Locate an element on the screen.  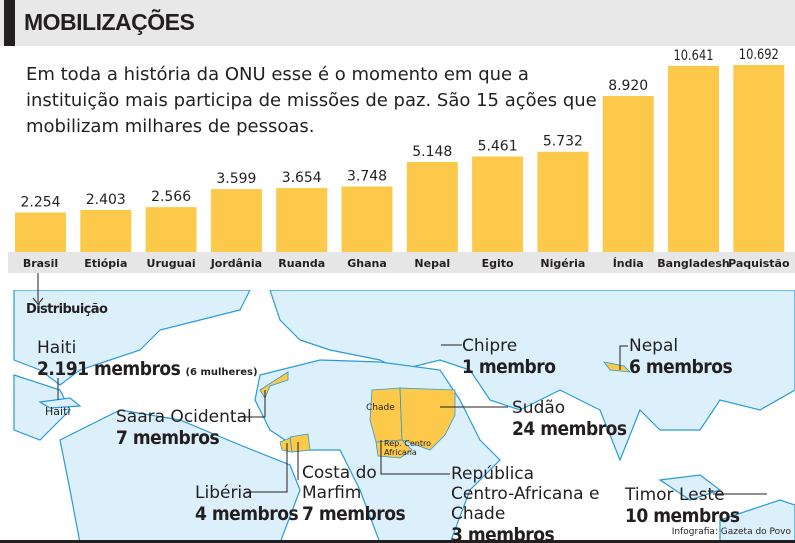
distribution-title: Distribuição is located at coordinates (67, 309).